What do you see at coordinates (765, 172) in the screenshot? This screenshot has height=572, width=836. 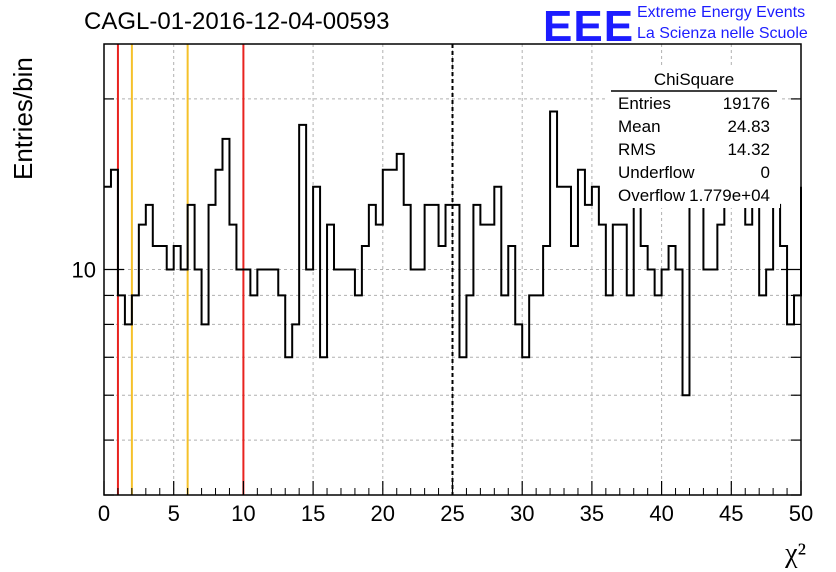 I see `stats-value: 0` at bounding box center [765, 172].